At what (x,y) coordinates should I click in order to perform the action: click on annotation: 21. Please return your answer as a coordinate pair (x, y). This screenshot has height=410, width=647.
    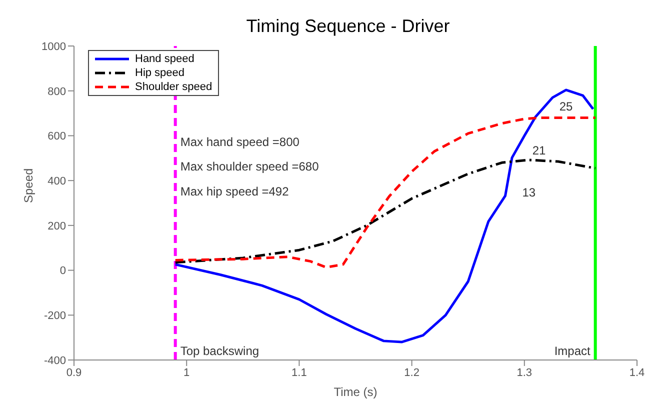
    Looking at the image, I should click on (539, 150).